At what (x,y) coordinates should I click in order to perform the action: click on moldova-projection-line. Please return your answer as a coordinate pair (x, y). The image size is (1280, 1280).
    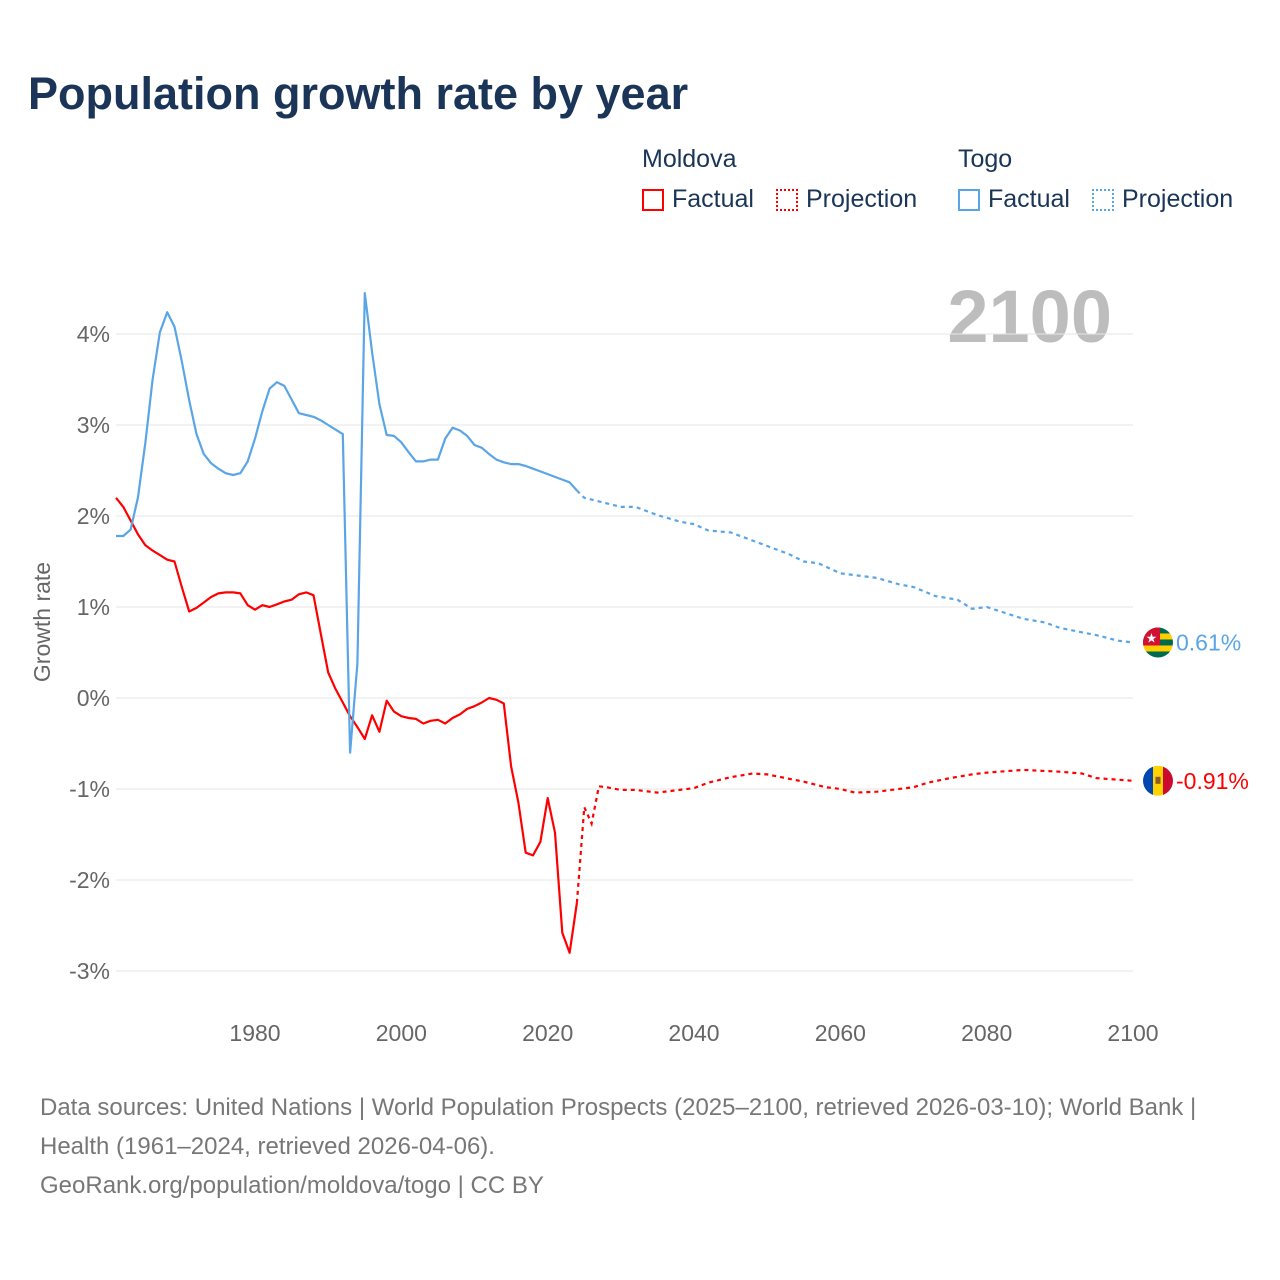
    Looking at the image, I should click on (854, 835).